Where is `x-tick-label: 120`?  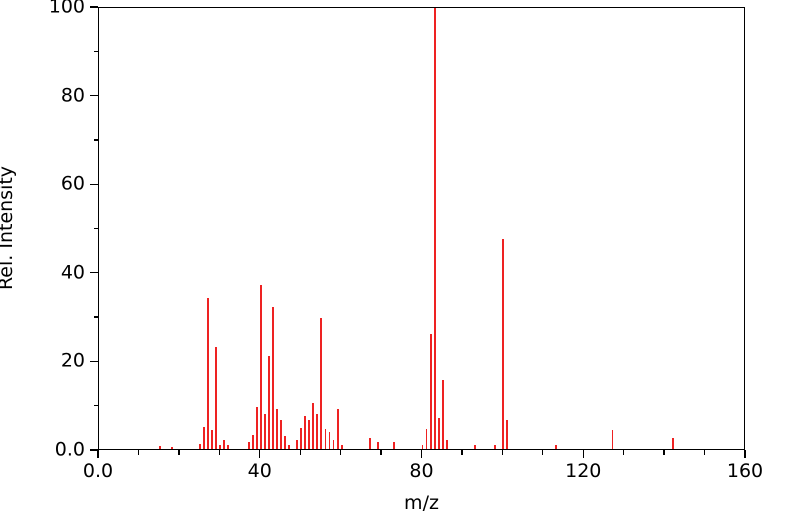 x-tick-label: 120 is located at coordinates (583, 471).